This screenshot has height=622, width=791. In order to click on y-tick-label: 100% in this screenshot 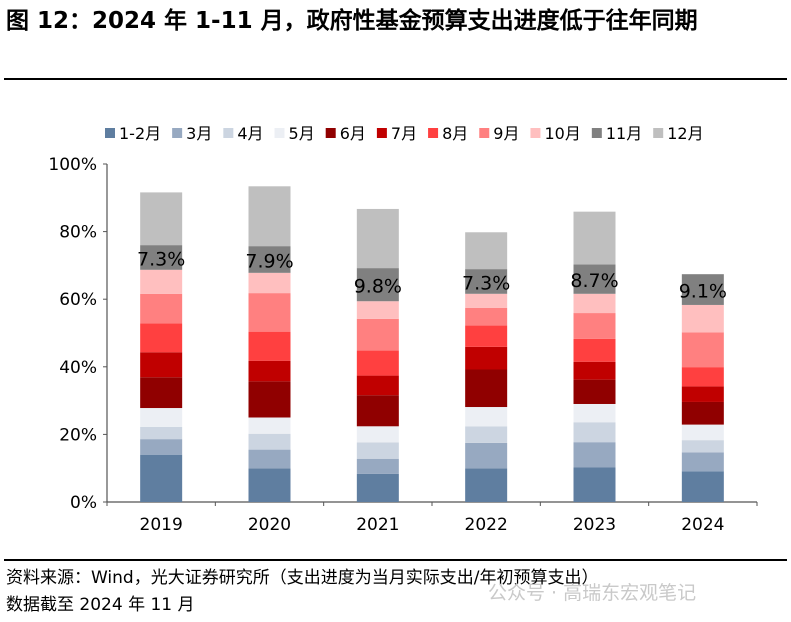, I will do `click(72, 165)`.